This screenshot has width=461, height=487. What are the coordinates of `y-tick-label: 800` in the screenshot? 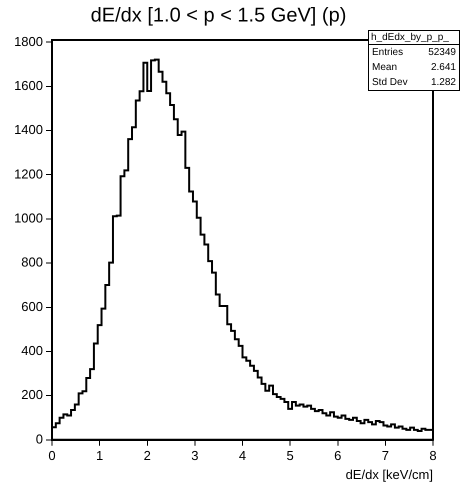 It's located at (32, 262).